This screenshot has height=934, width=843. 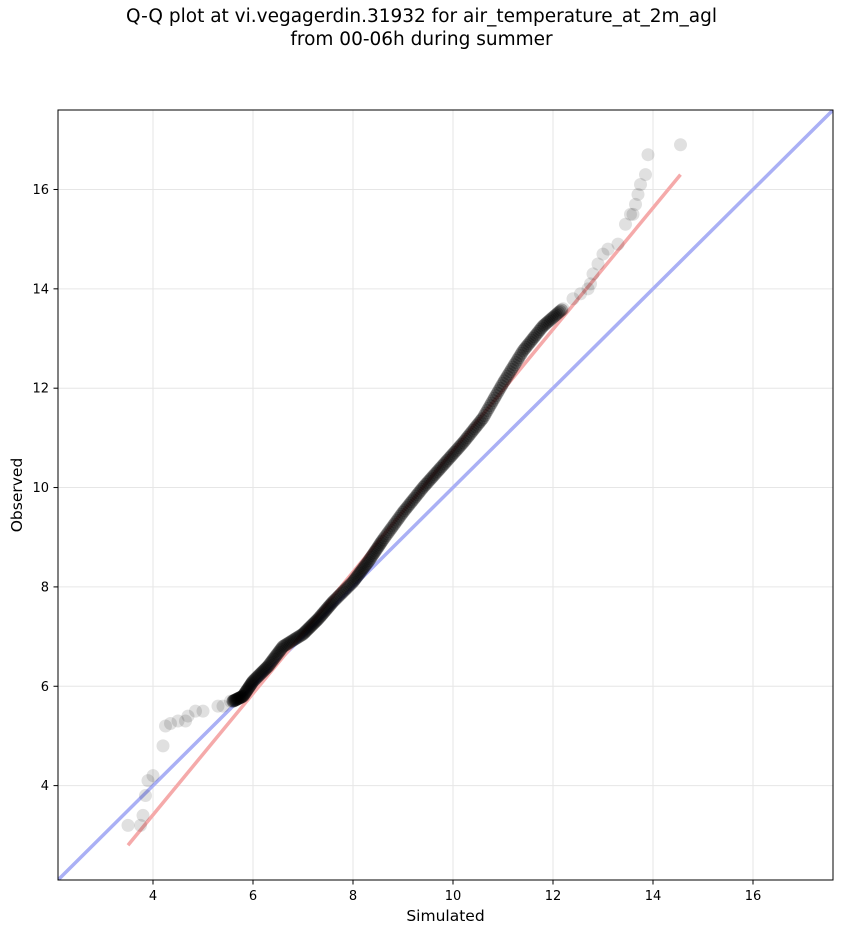 What do you see at coordinates (153, 896) in the screenshot?
I see `x-tick-label: 4` at bounding box center [153, 896].